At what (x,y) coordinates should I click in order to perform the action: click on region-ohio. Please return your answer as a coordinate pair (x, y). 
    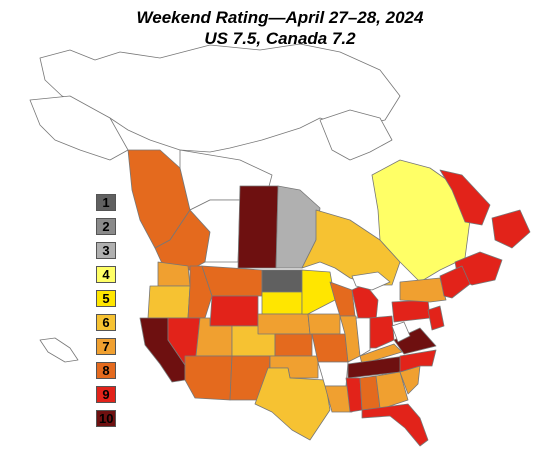
    Looking at the image, I should click on (382, 332).